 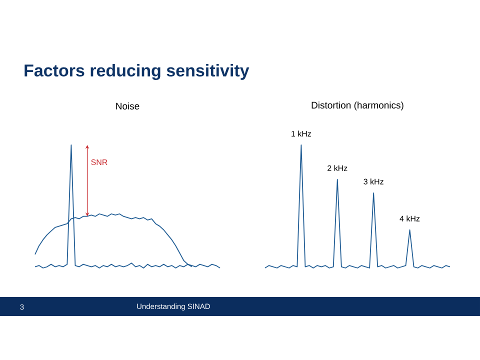 I want to click on chart-title: Distortion (harmonics), so click(x=358, y=106).